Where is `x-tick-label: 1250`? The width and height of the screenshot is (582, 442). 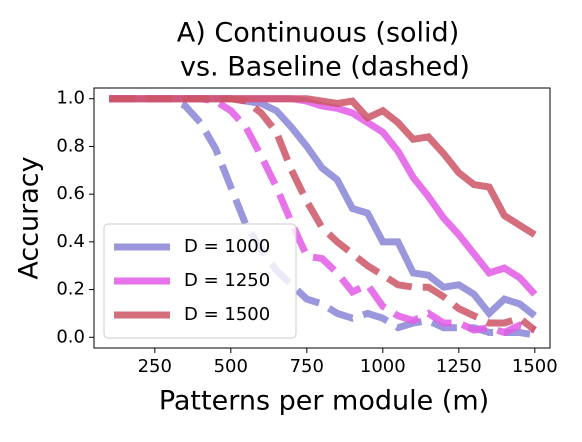
x-tick-label: 1250 is located at coordinates (459, 366).